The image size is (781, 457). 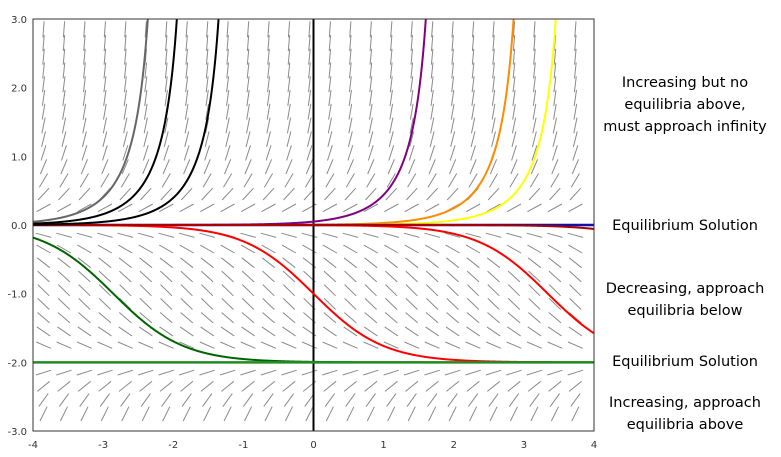 I want to click on x-tick-label: -1, so click(x=243, y=445).